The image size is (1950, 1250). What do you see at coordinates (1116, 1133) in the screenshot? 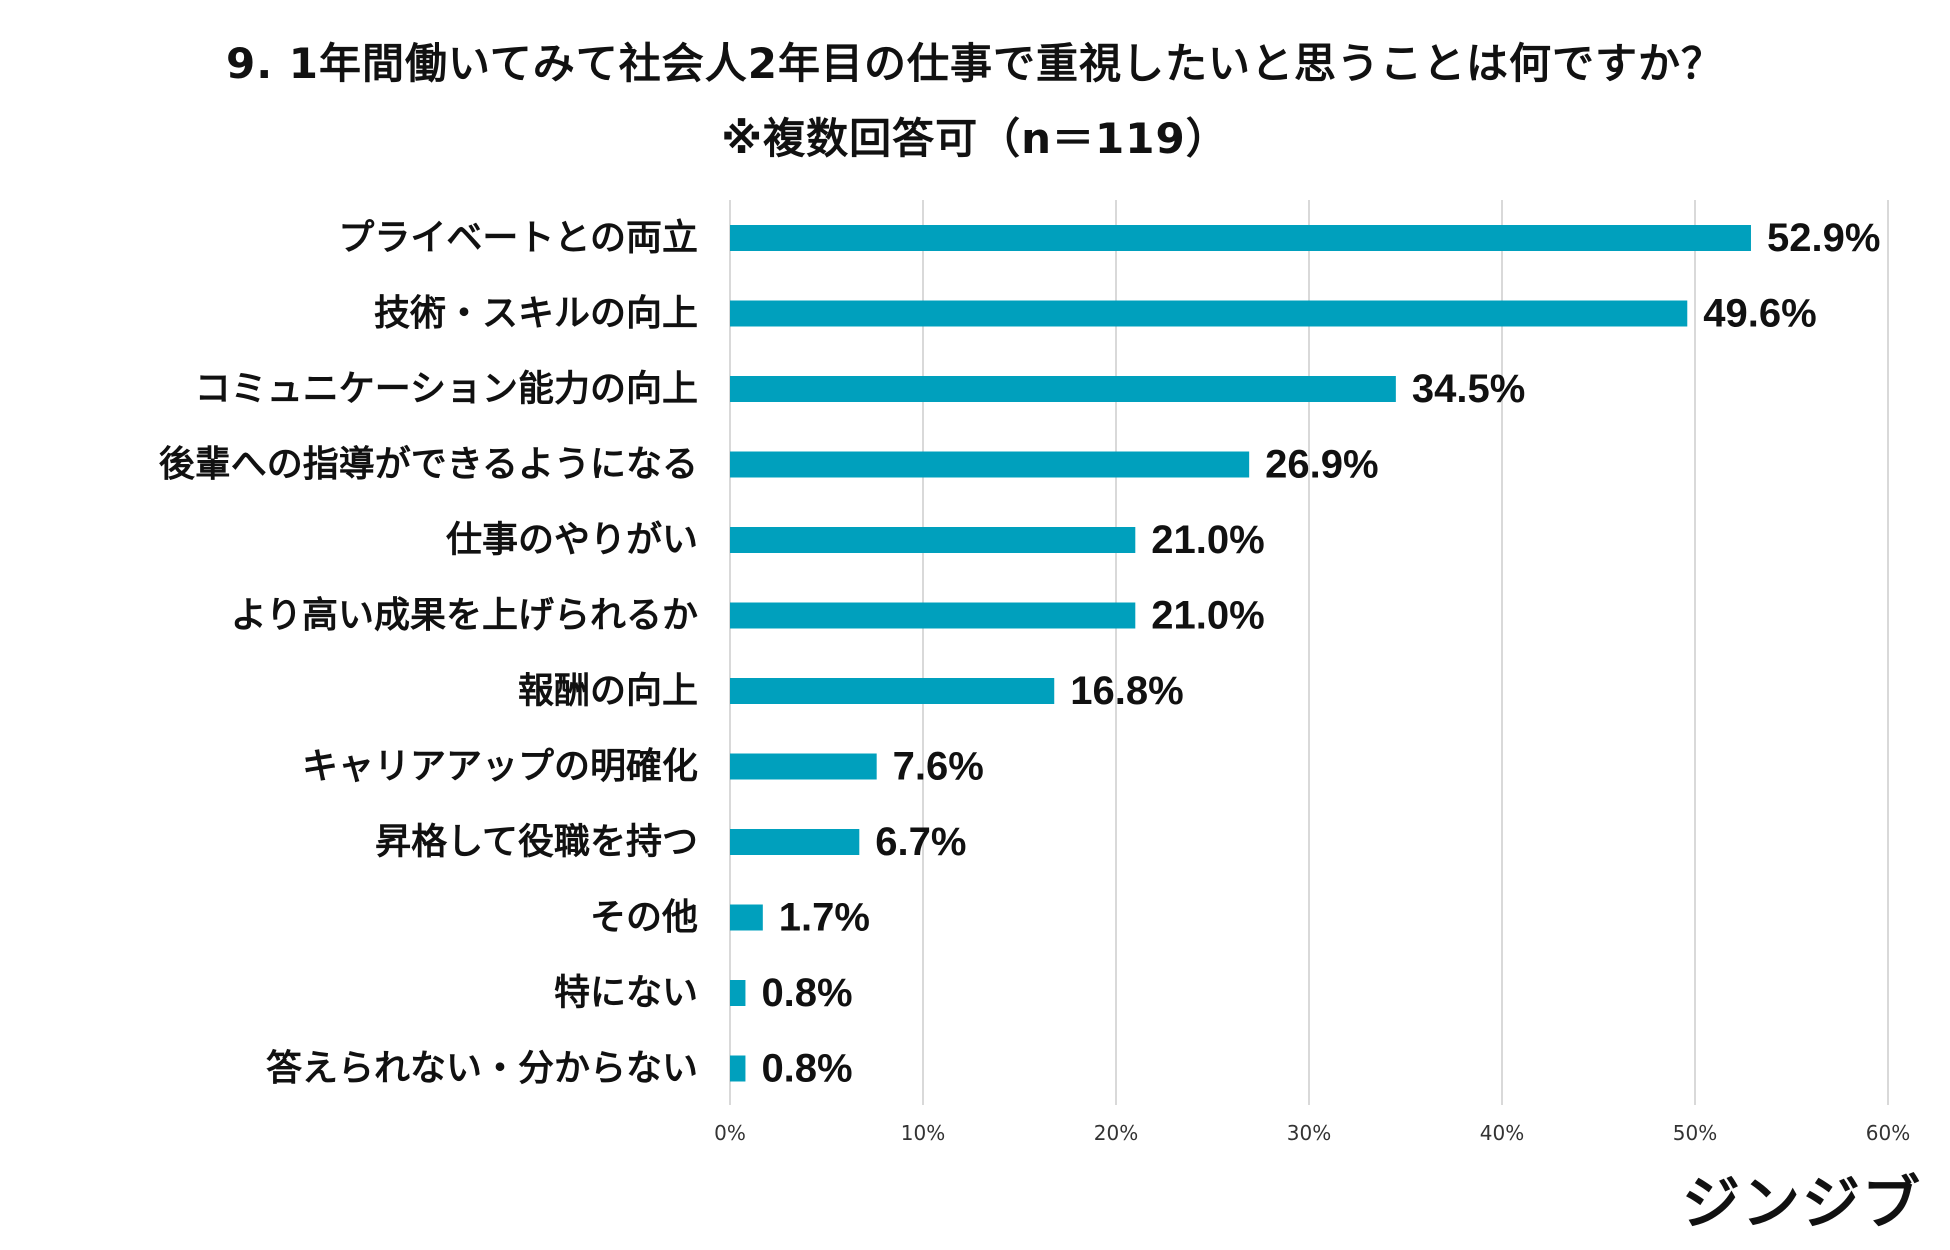
I see `x-tick-label-20: 20%` at bounding box center [1116, 1133].